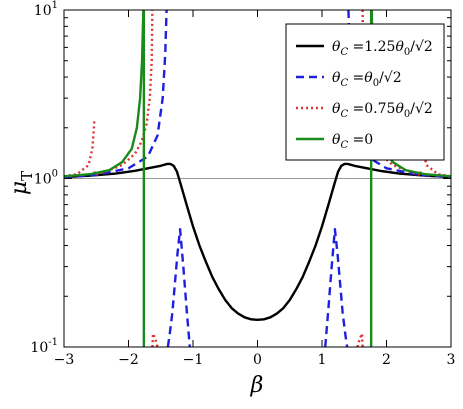 The height and width of the screenshot is (409, 463). What do you see at coordinates (53, 342) in the screenshot?
I see `y-tick-exponent: -1` at bounding box center [53, 342].